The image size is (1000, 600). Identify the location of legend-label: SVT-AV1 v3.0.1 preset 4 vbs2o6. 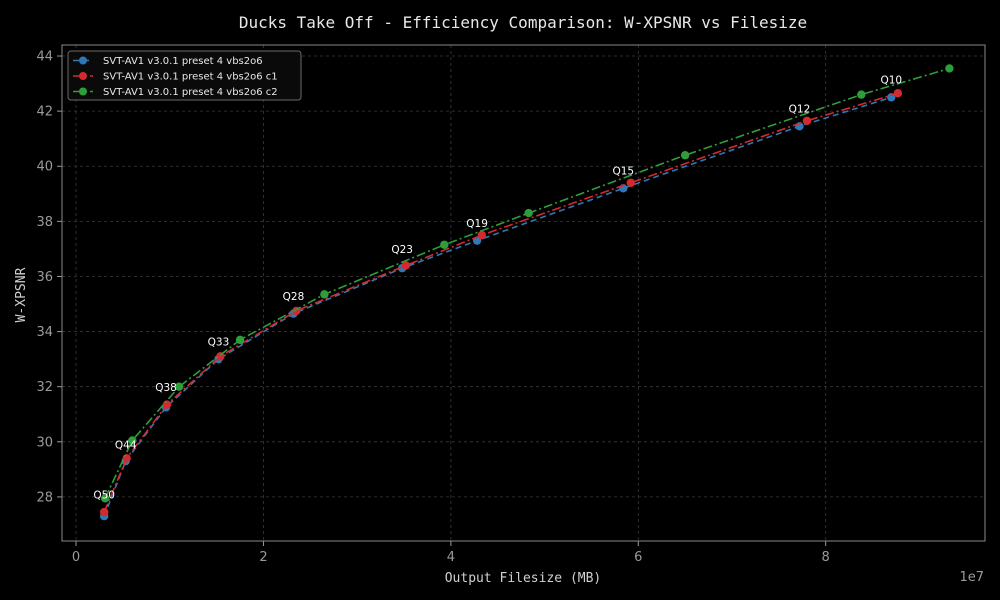
(183, 61).